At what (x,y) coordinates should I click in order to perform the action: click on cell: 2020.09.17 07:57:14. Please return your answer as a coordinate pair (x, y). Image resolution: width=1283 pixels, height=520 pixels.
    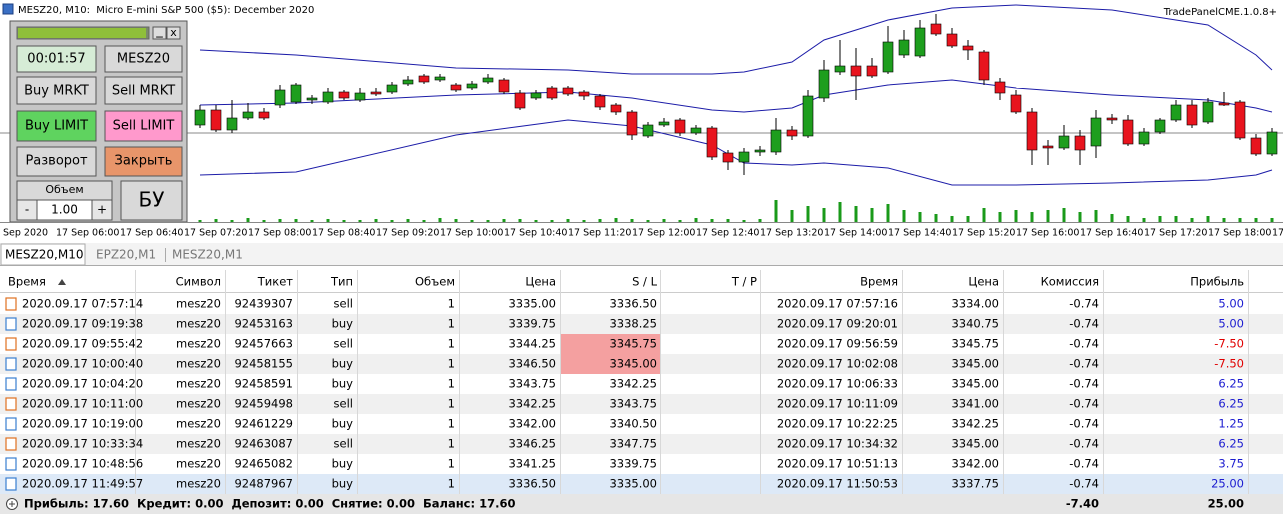
    Looking at the image, I should click on (82, 304).